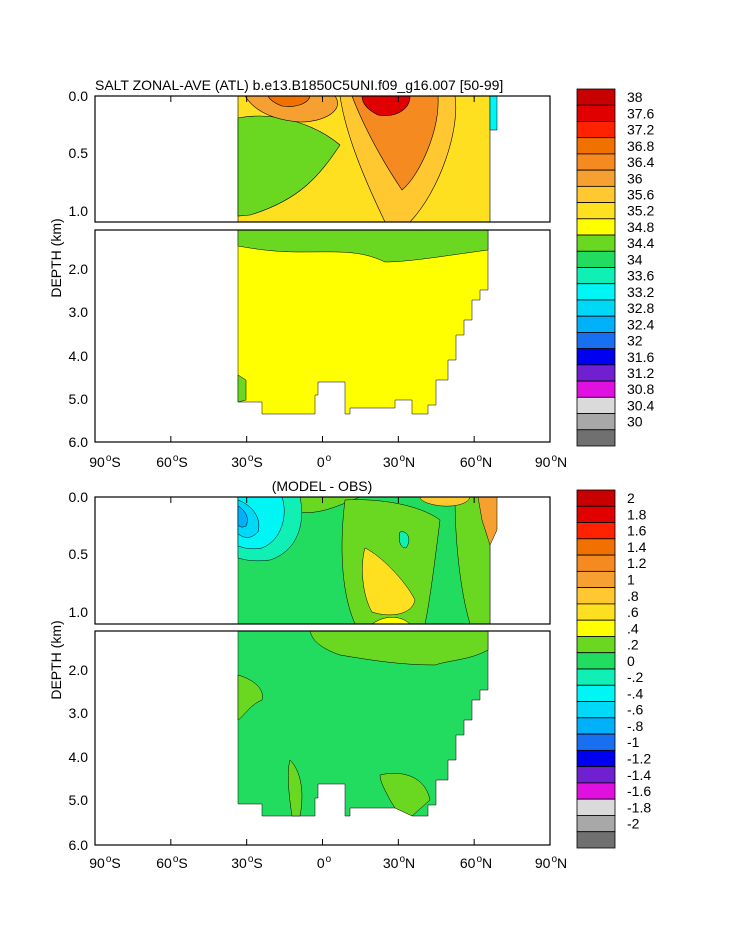 The height and width of the screenshot is (945, 733). I want to click on zone-positive-anomaly-north, so click(472, 560).